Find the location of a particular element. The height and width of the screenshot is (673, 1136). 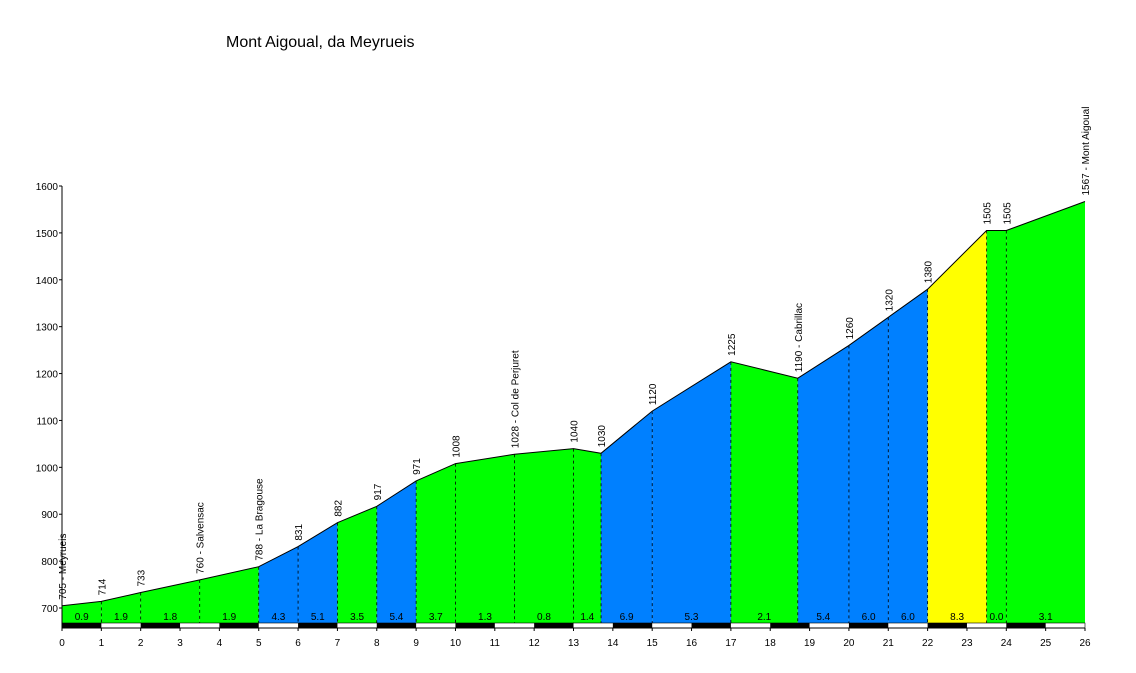

x-tick-label: 16 is located at coordinates (692, 643).